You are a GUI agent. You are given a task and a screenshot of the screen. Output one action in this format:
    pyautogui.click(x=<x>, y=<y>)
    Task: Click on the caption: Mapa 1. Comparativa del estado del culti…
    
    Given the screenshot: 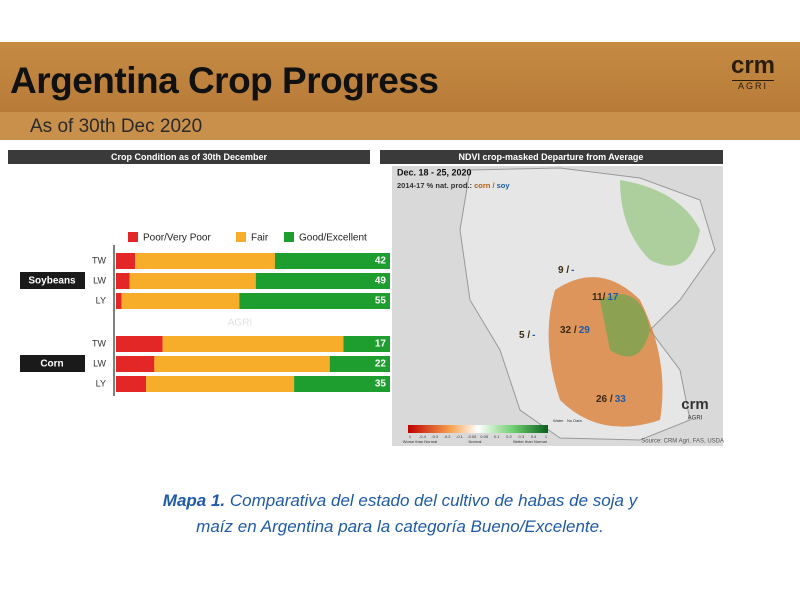 What is the action you would take?
    pyautogui.click(x=400, y=514)
    